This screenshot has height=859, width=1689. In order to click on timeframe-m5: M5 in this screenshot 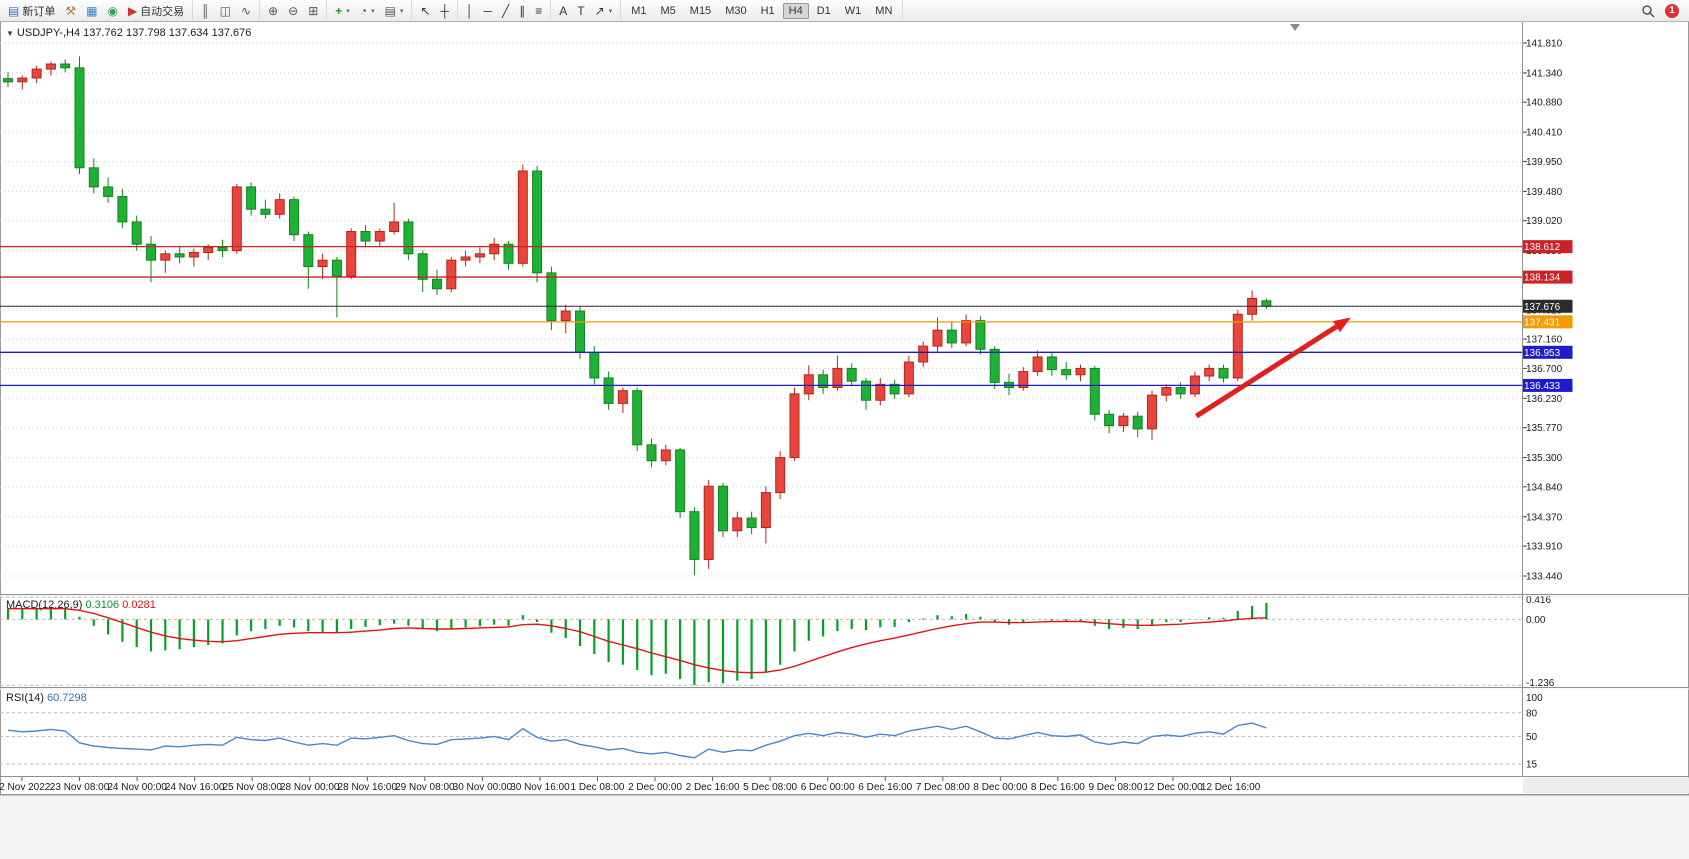, I will do `click(668, 10)`.